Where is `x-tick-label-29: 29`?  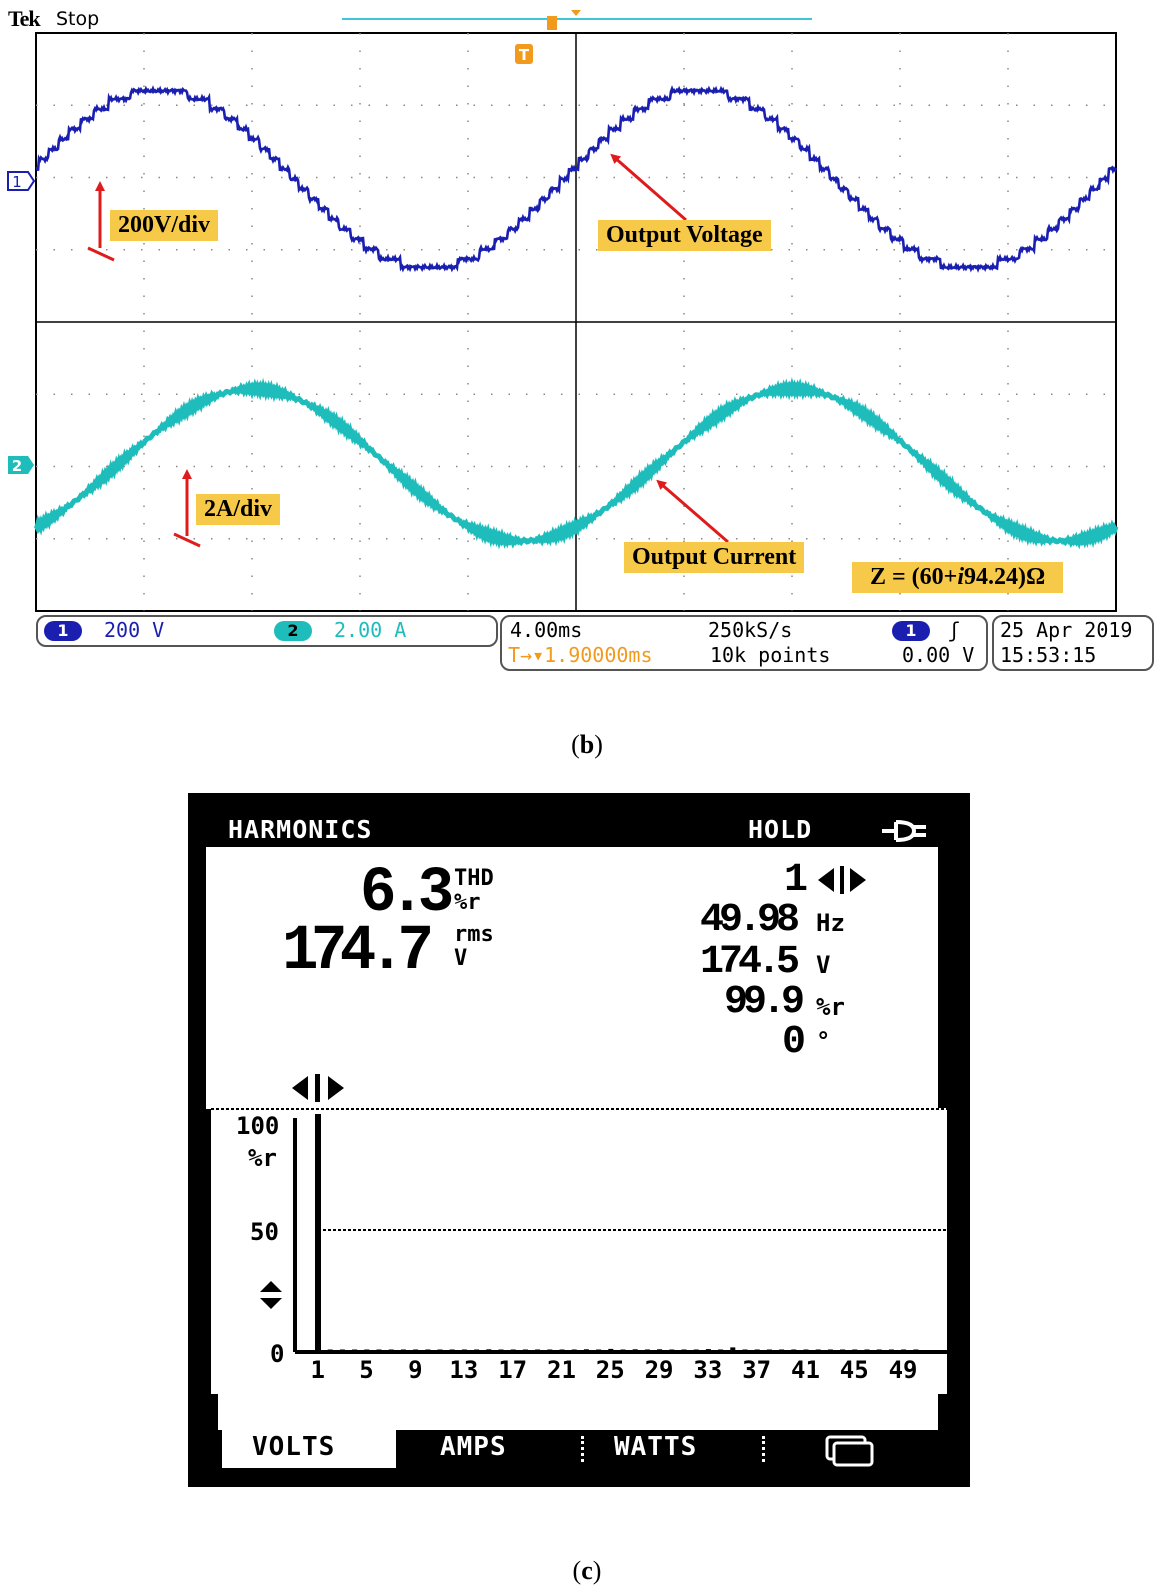 x-tick-label-29: 29 is located at coordinates (659, 1370).